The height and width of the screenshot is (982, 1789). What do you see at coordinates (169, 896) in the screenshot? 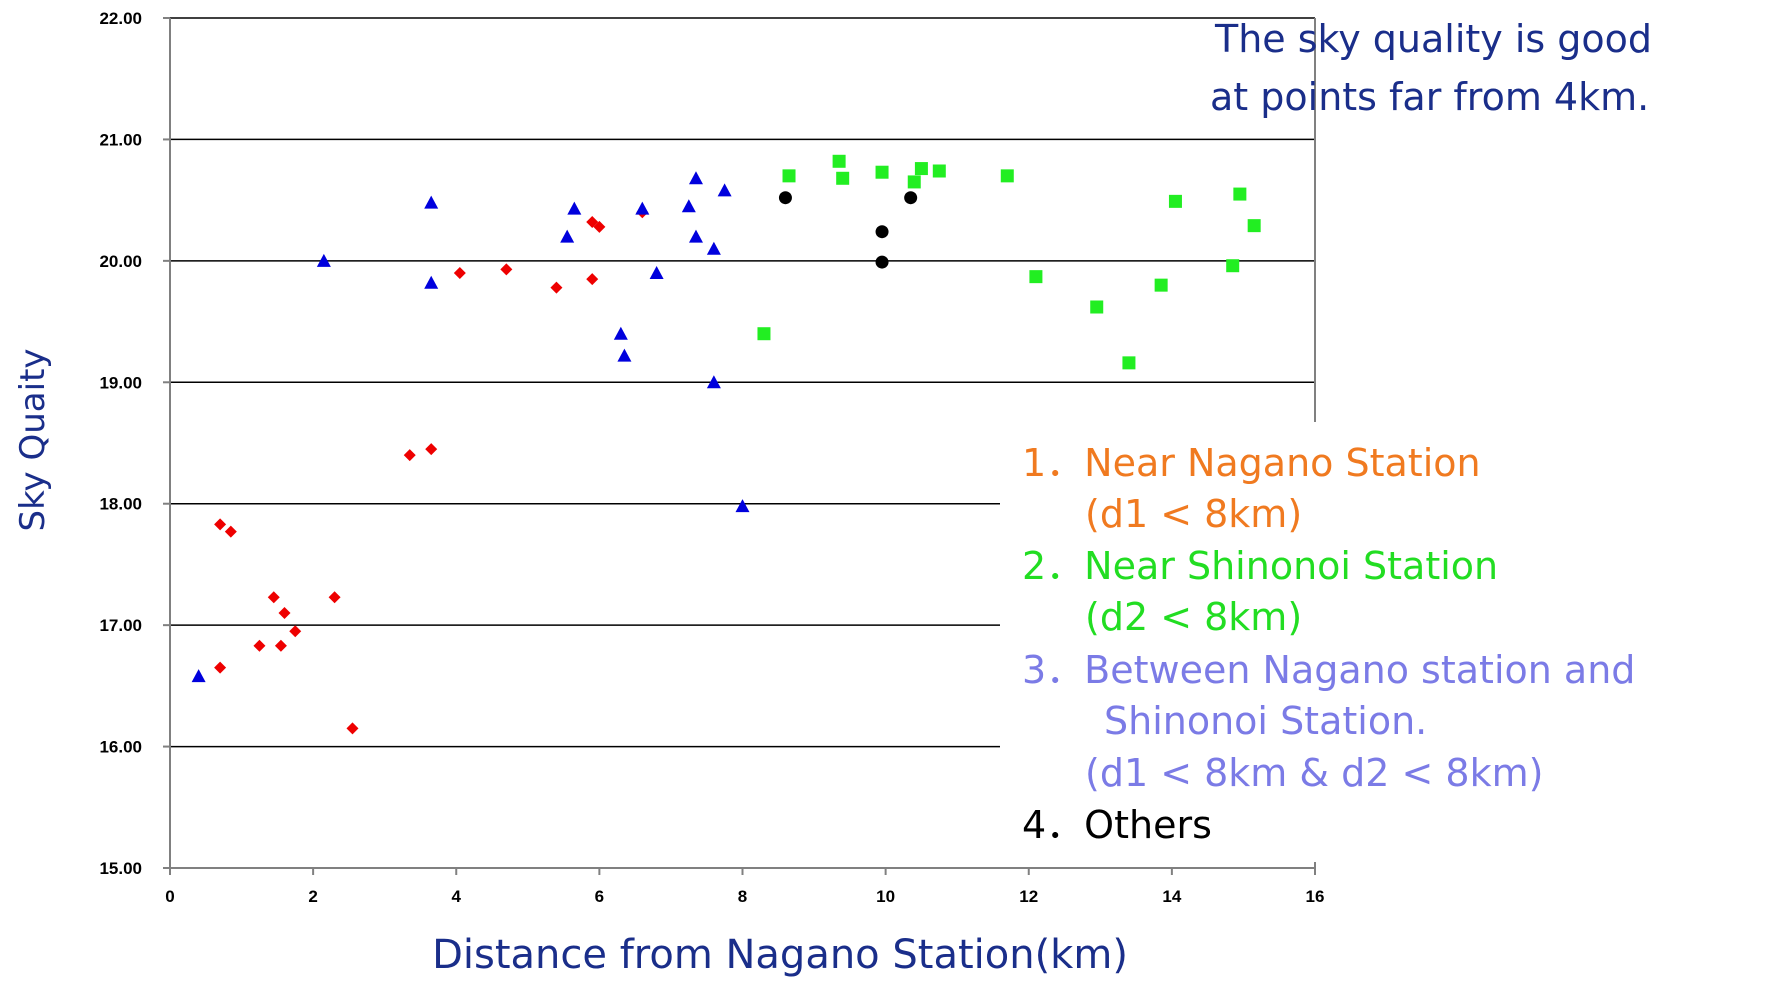
I see `x-tick-label: 0` at bounding box center [169, 896].